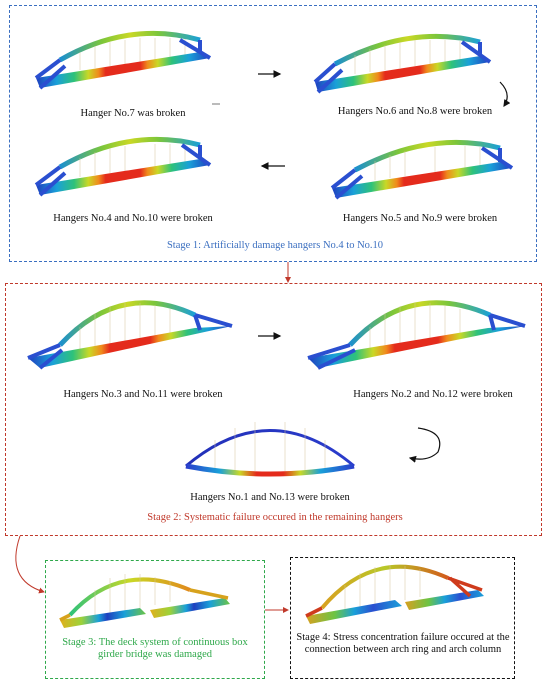 The width and height of the screenshot is (550, 687). Describe the element at coordinates (433, 394) in the screenshot. I see `caption-stage2-b: Hangers No.2 and No.12 were broken` at that location.